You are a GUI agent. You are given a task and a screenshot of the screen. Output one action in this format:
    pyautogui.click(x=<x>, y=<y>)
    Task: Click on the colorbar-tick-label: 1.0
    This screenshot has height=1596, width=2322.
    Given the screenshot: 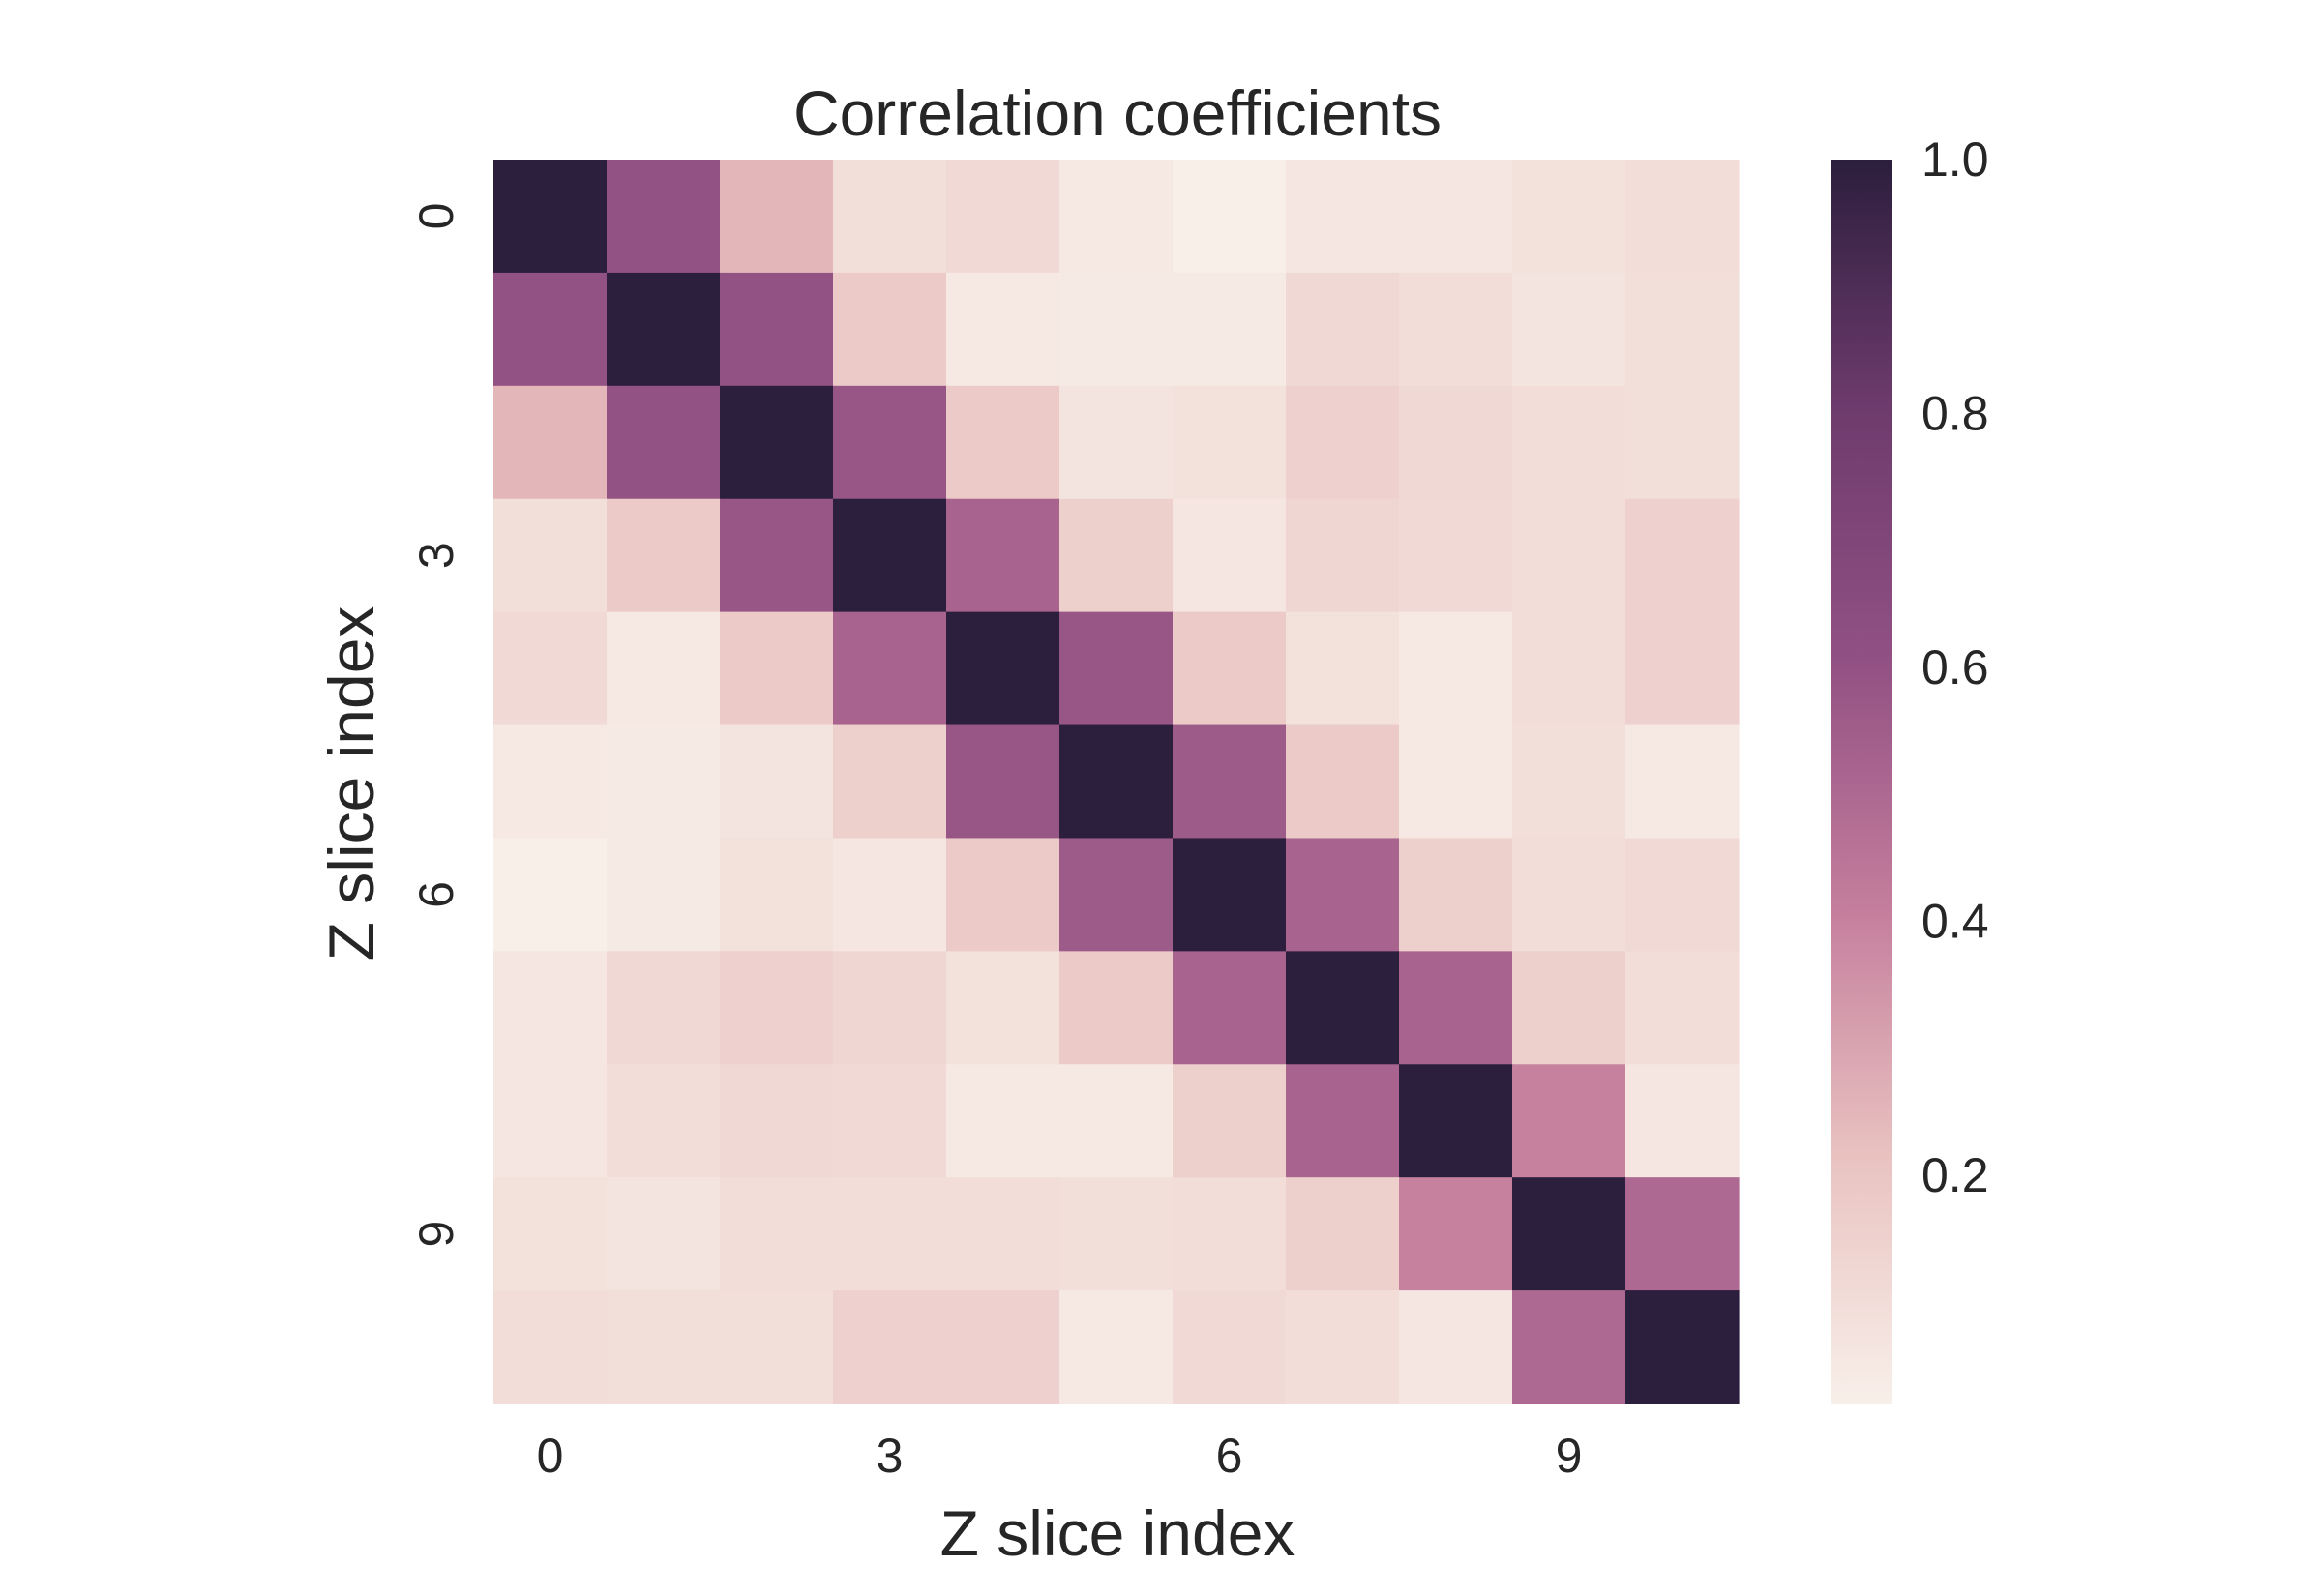 What is the action you would take?
    pyautogui.click(x=1955, y=160)
    